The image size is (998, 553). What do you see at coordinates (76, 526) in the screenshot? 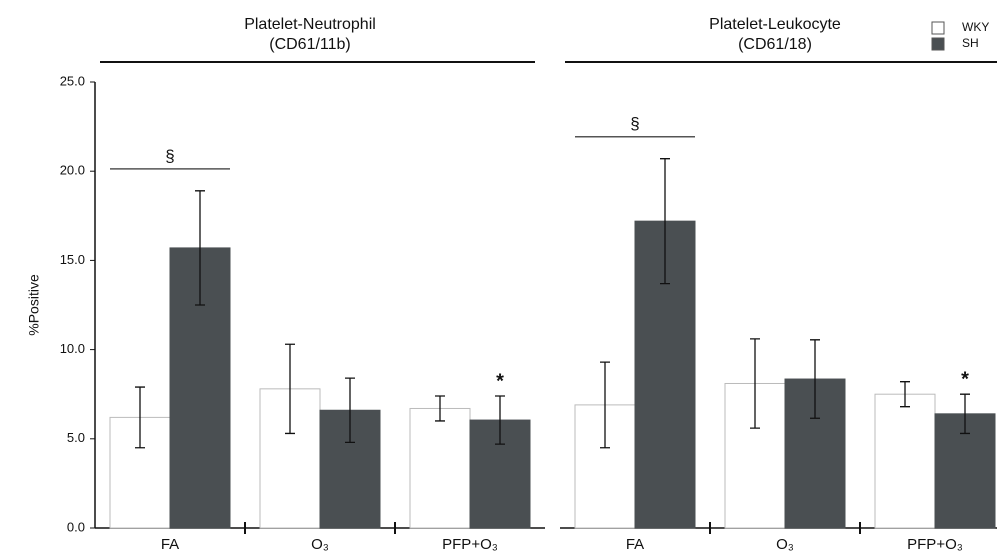
I see `y-tick-label: 0.0` at bounding box center [76, 526].